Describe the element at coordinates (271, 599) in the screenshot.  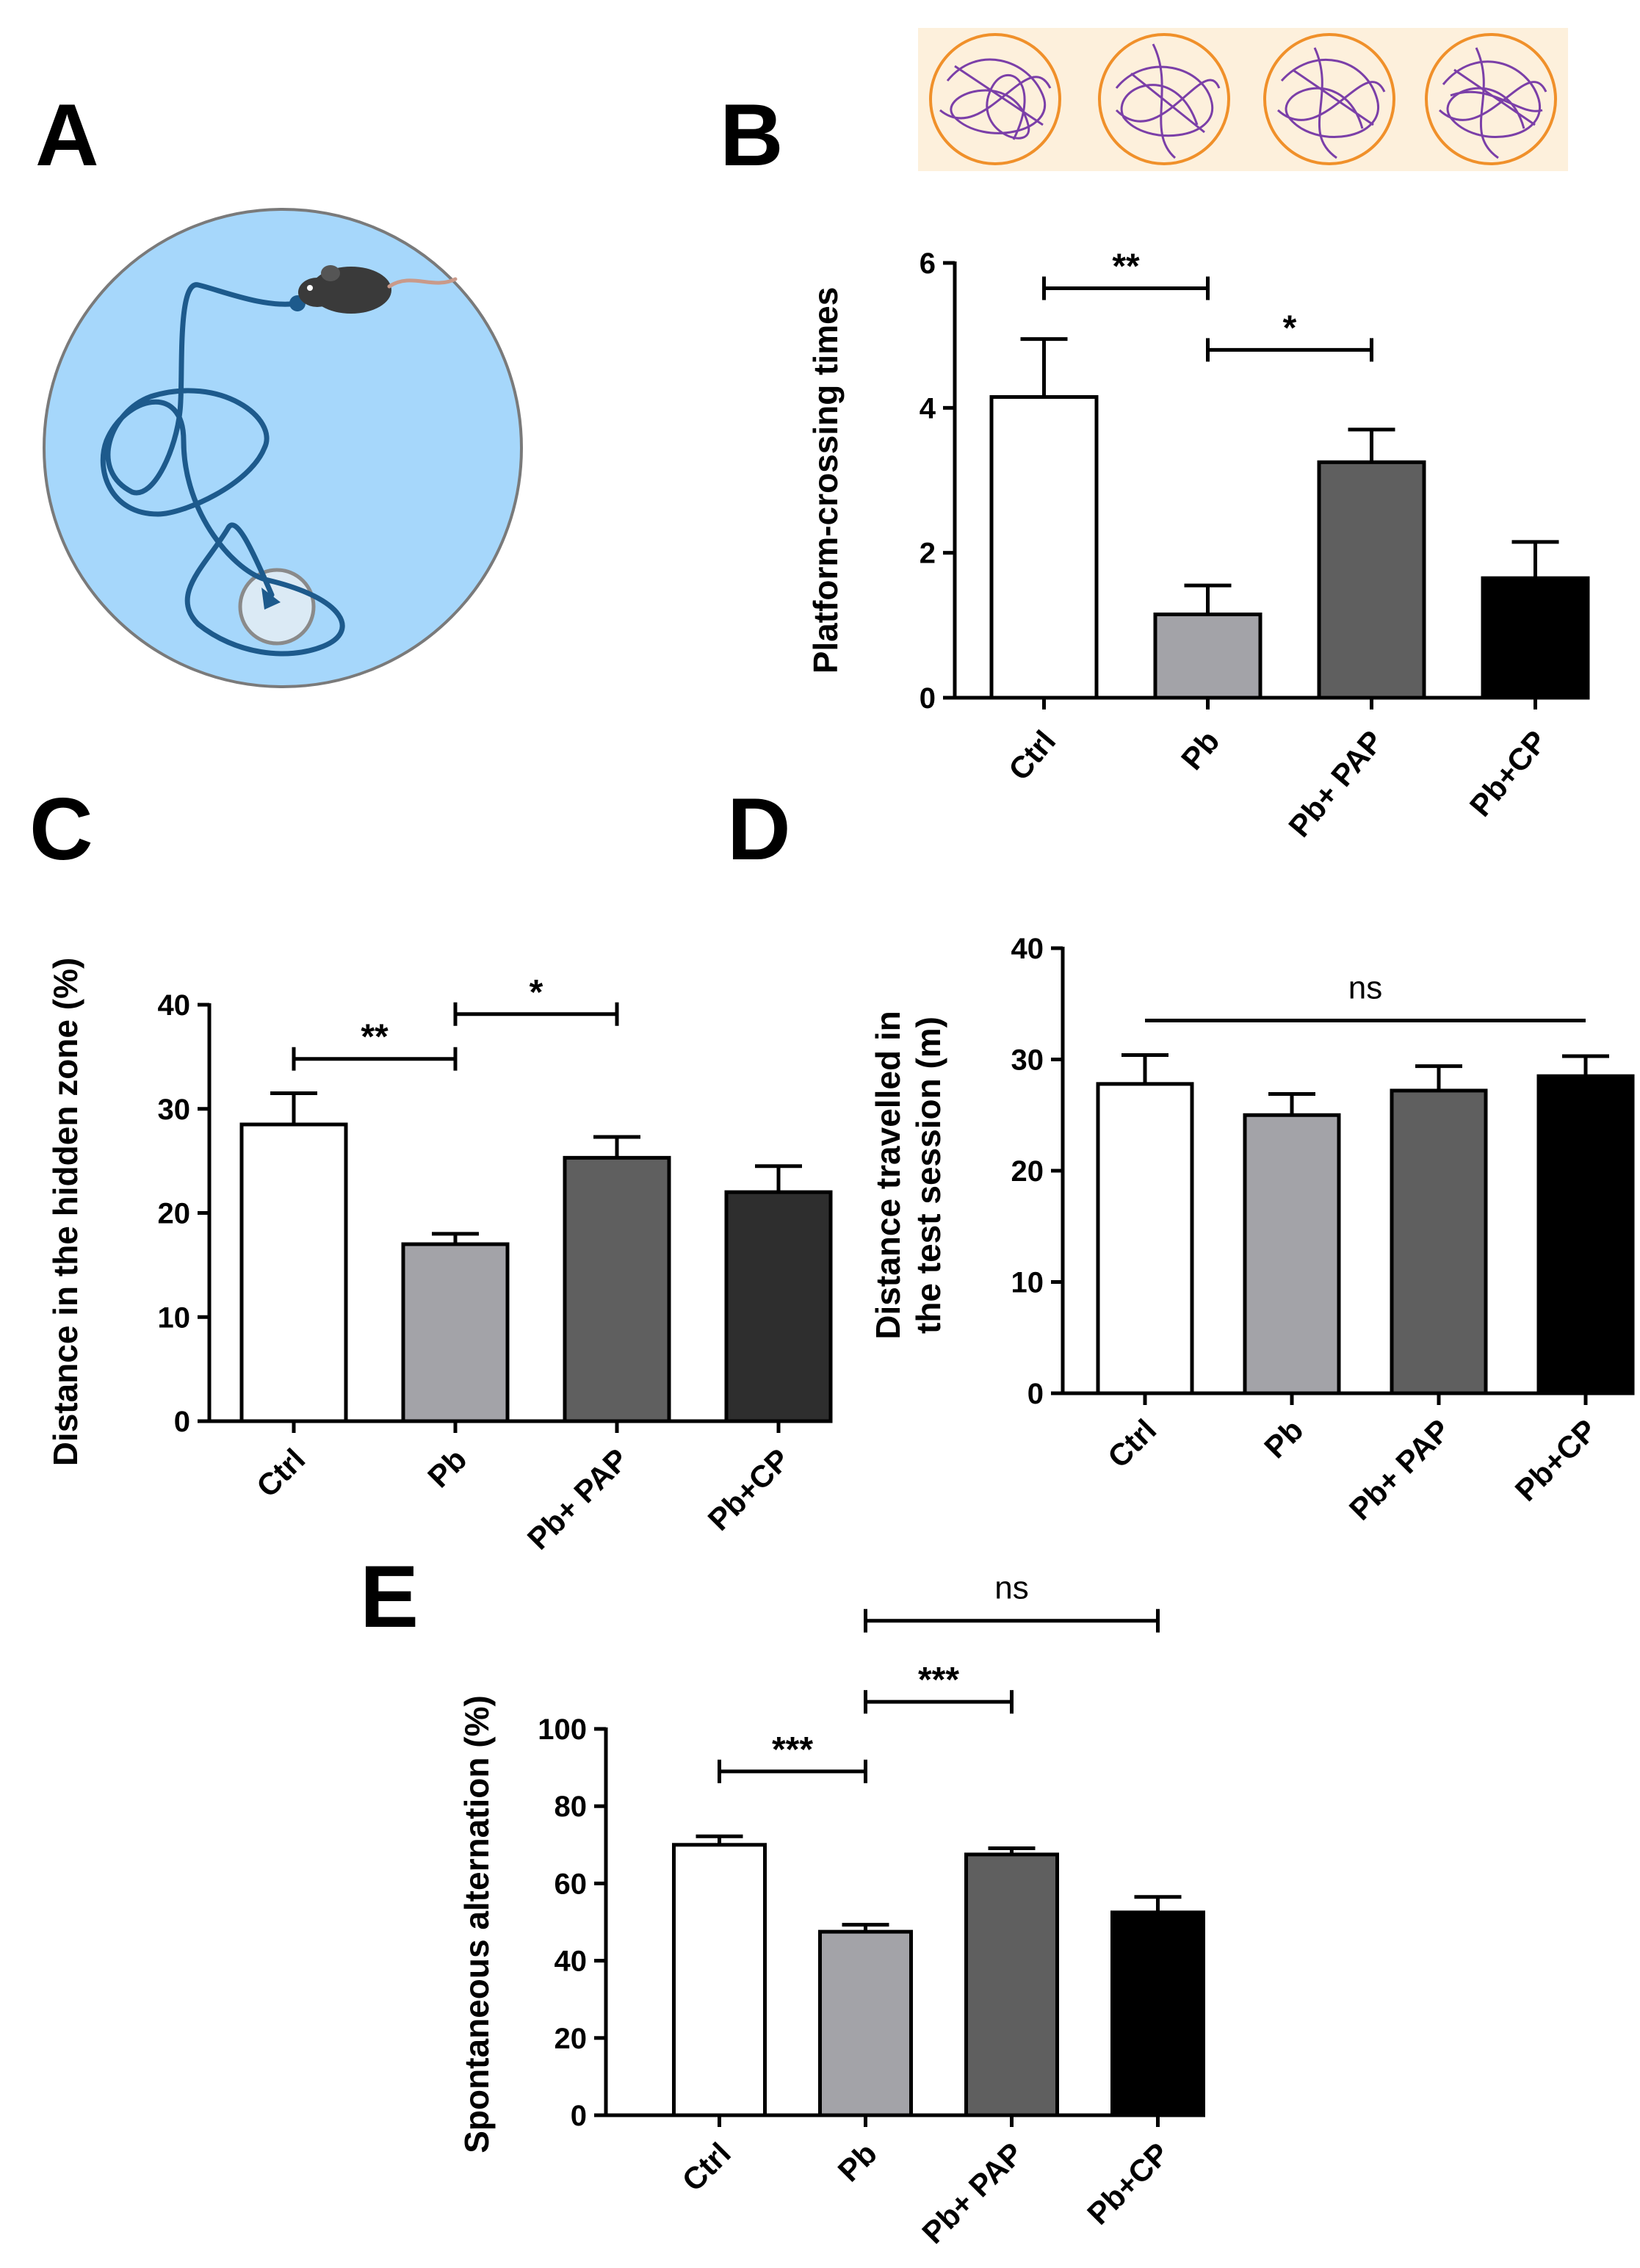
I see `swim-path-arrowhead` at that location.